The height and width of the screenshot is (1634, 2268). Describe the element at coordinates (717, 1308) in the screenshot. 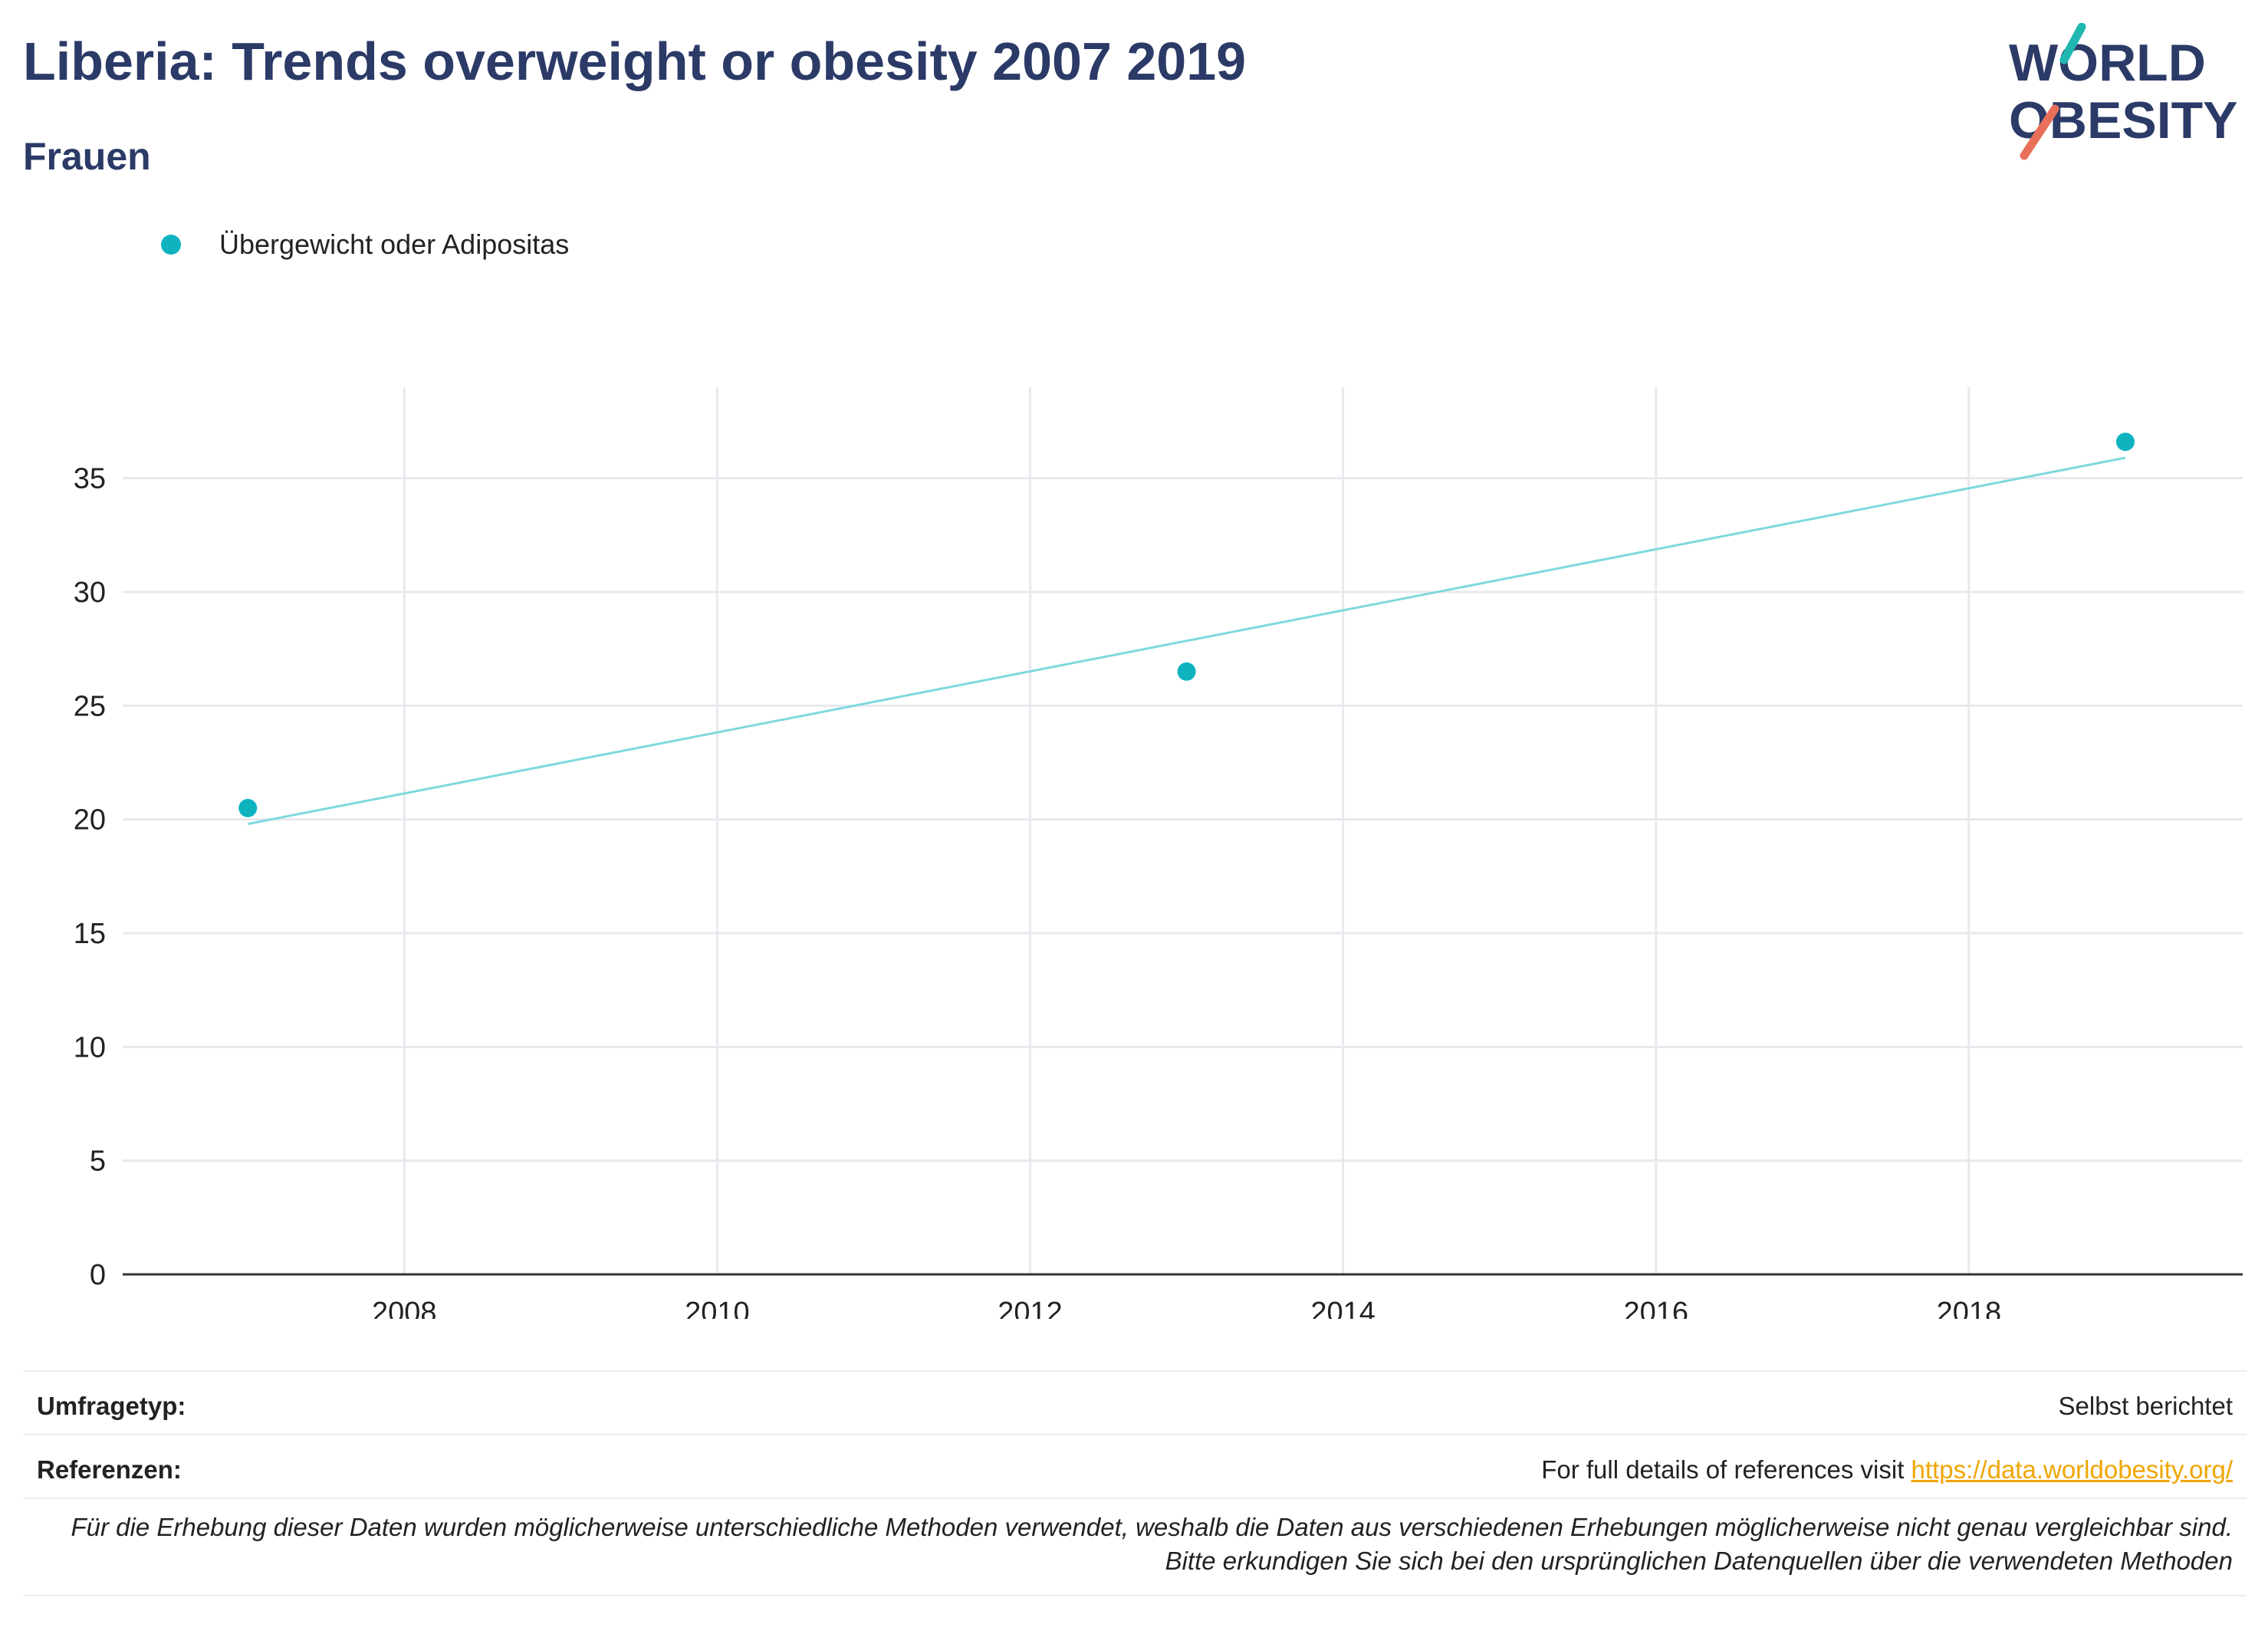

I see `x-tick-label: 2010` at that location.